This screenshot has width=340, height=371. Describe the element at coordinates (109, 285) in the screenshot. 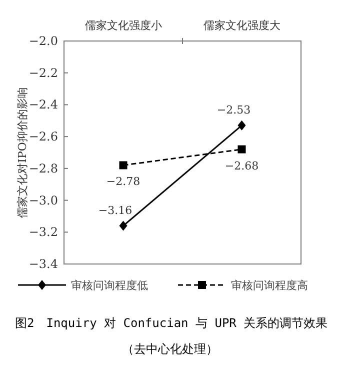

I see `legend-label: 审核问询程度低` at that location.